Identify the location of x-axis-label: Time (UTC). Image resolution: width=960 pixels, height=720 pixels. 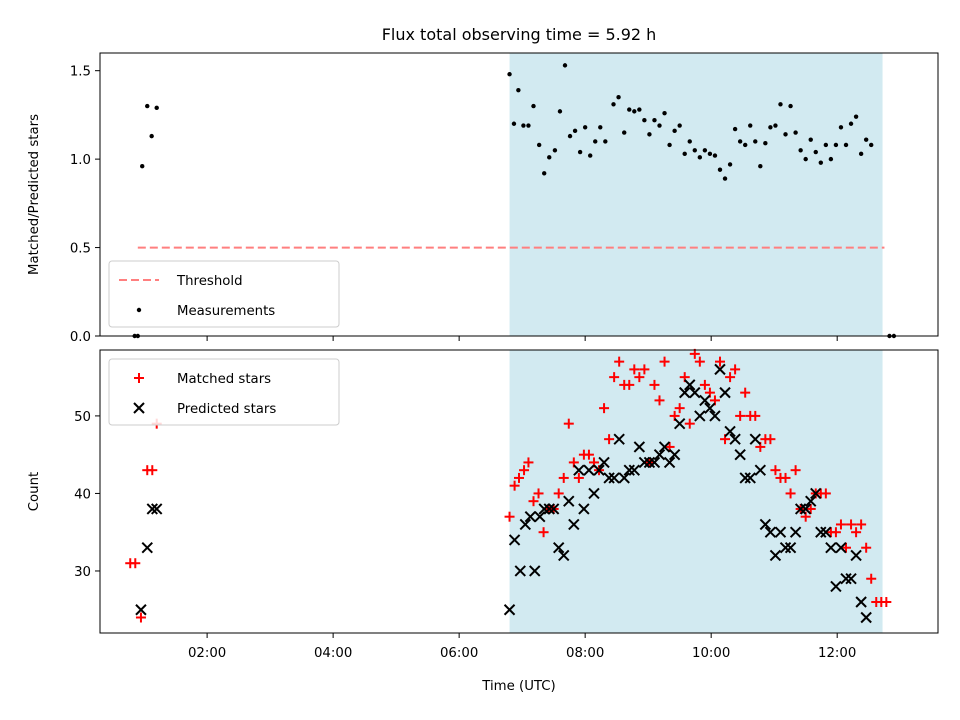
(518, 686).